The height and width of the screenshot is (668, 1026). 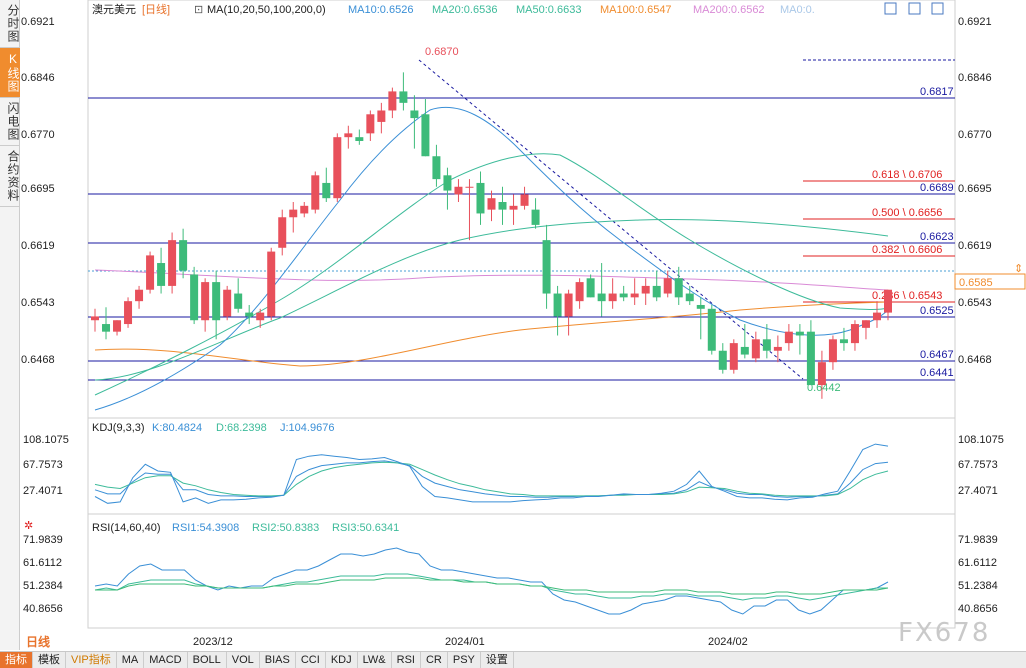 What do you see at coordinates (49, 659) in the screenshot?
I see `tab-template: 模板` at bounding box center [49, 659].